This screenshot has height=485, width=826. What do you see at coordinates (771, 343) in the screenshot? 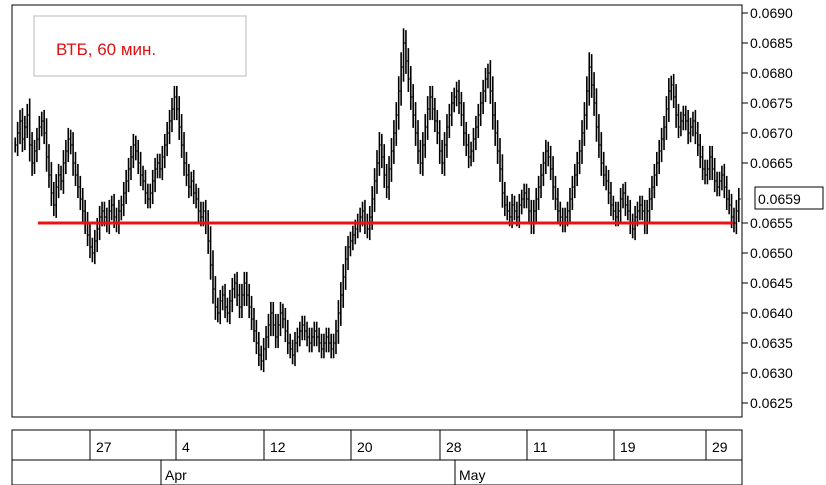
I see `price-tick-label: 0.0635` at bounding box center [771, 343].